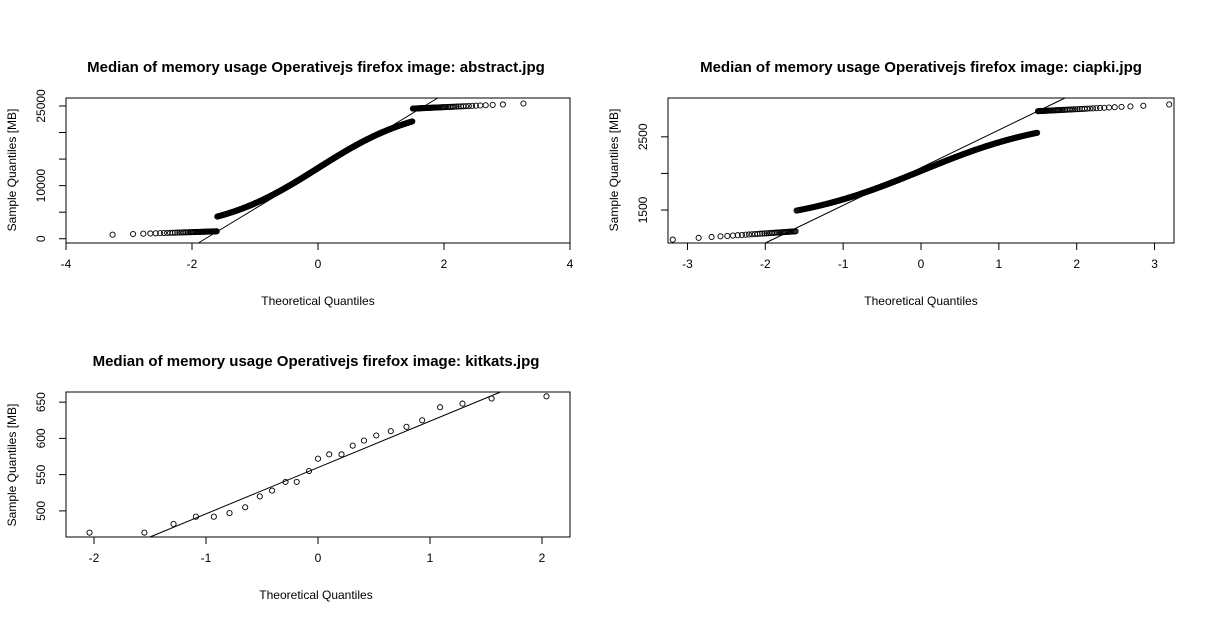  Describe the element at coordinates (687, 264) in the screenshot. I see `x-tick-label: -3` at that location.